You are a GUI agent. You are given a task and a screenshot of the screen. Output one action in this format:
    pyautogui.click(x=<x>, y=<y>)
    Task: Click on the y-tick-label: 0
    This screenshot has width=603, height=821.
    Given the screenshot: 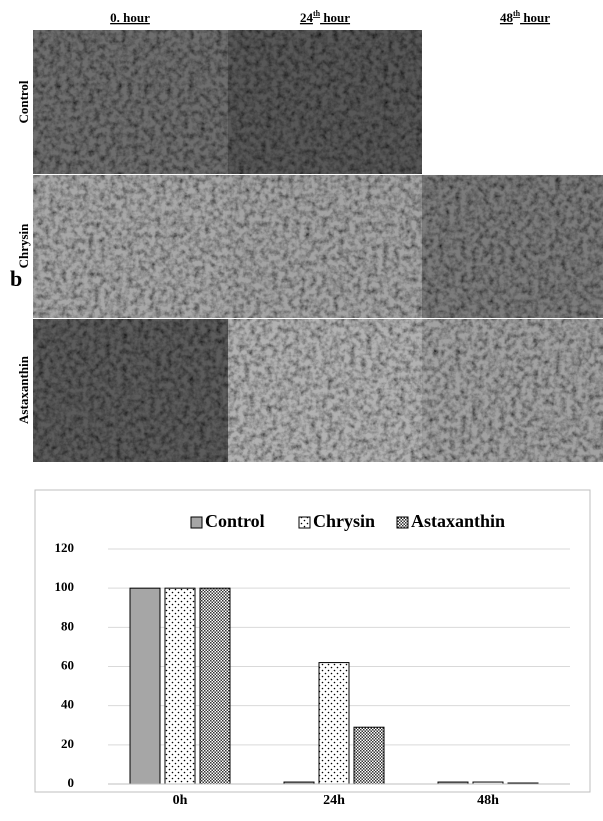 What is the action you would take?
    pyautogui.click(x=71, y=782)
    